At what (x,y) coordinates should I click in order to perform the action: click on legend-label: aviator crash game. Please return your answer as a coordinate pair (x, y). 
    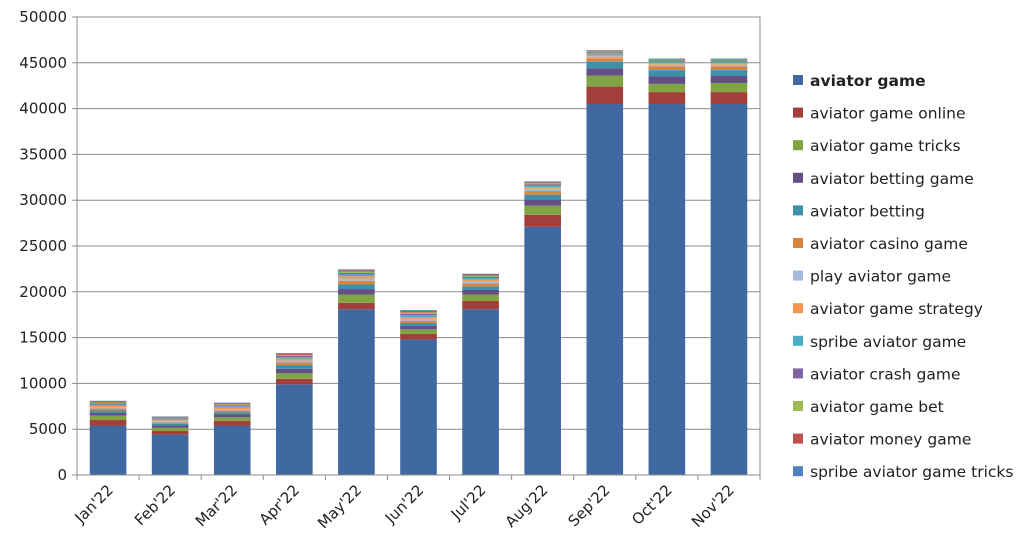
    Looking at the image, I should click on (885, 374).